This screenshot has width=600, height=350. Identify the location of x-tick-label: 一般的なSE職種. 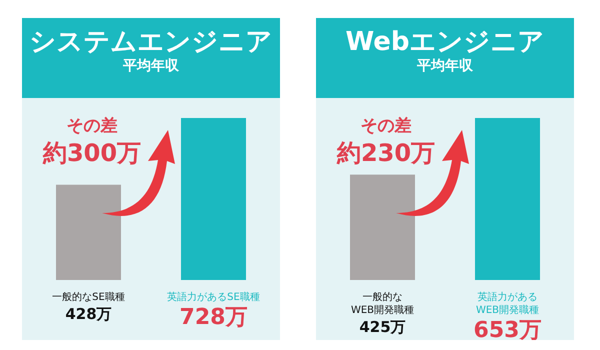
(88, 297).